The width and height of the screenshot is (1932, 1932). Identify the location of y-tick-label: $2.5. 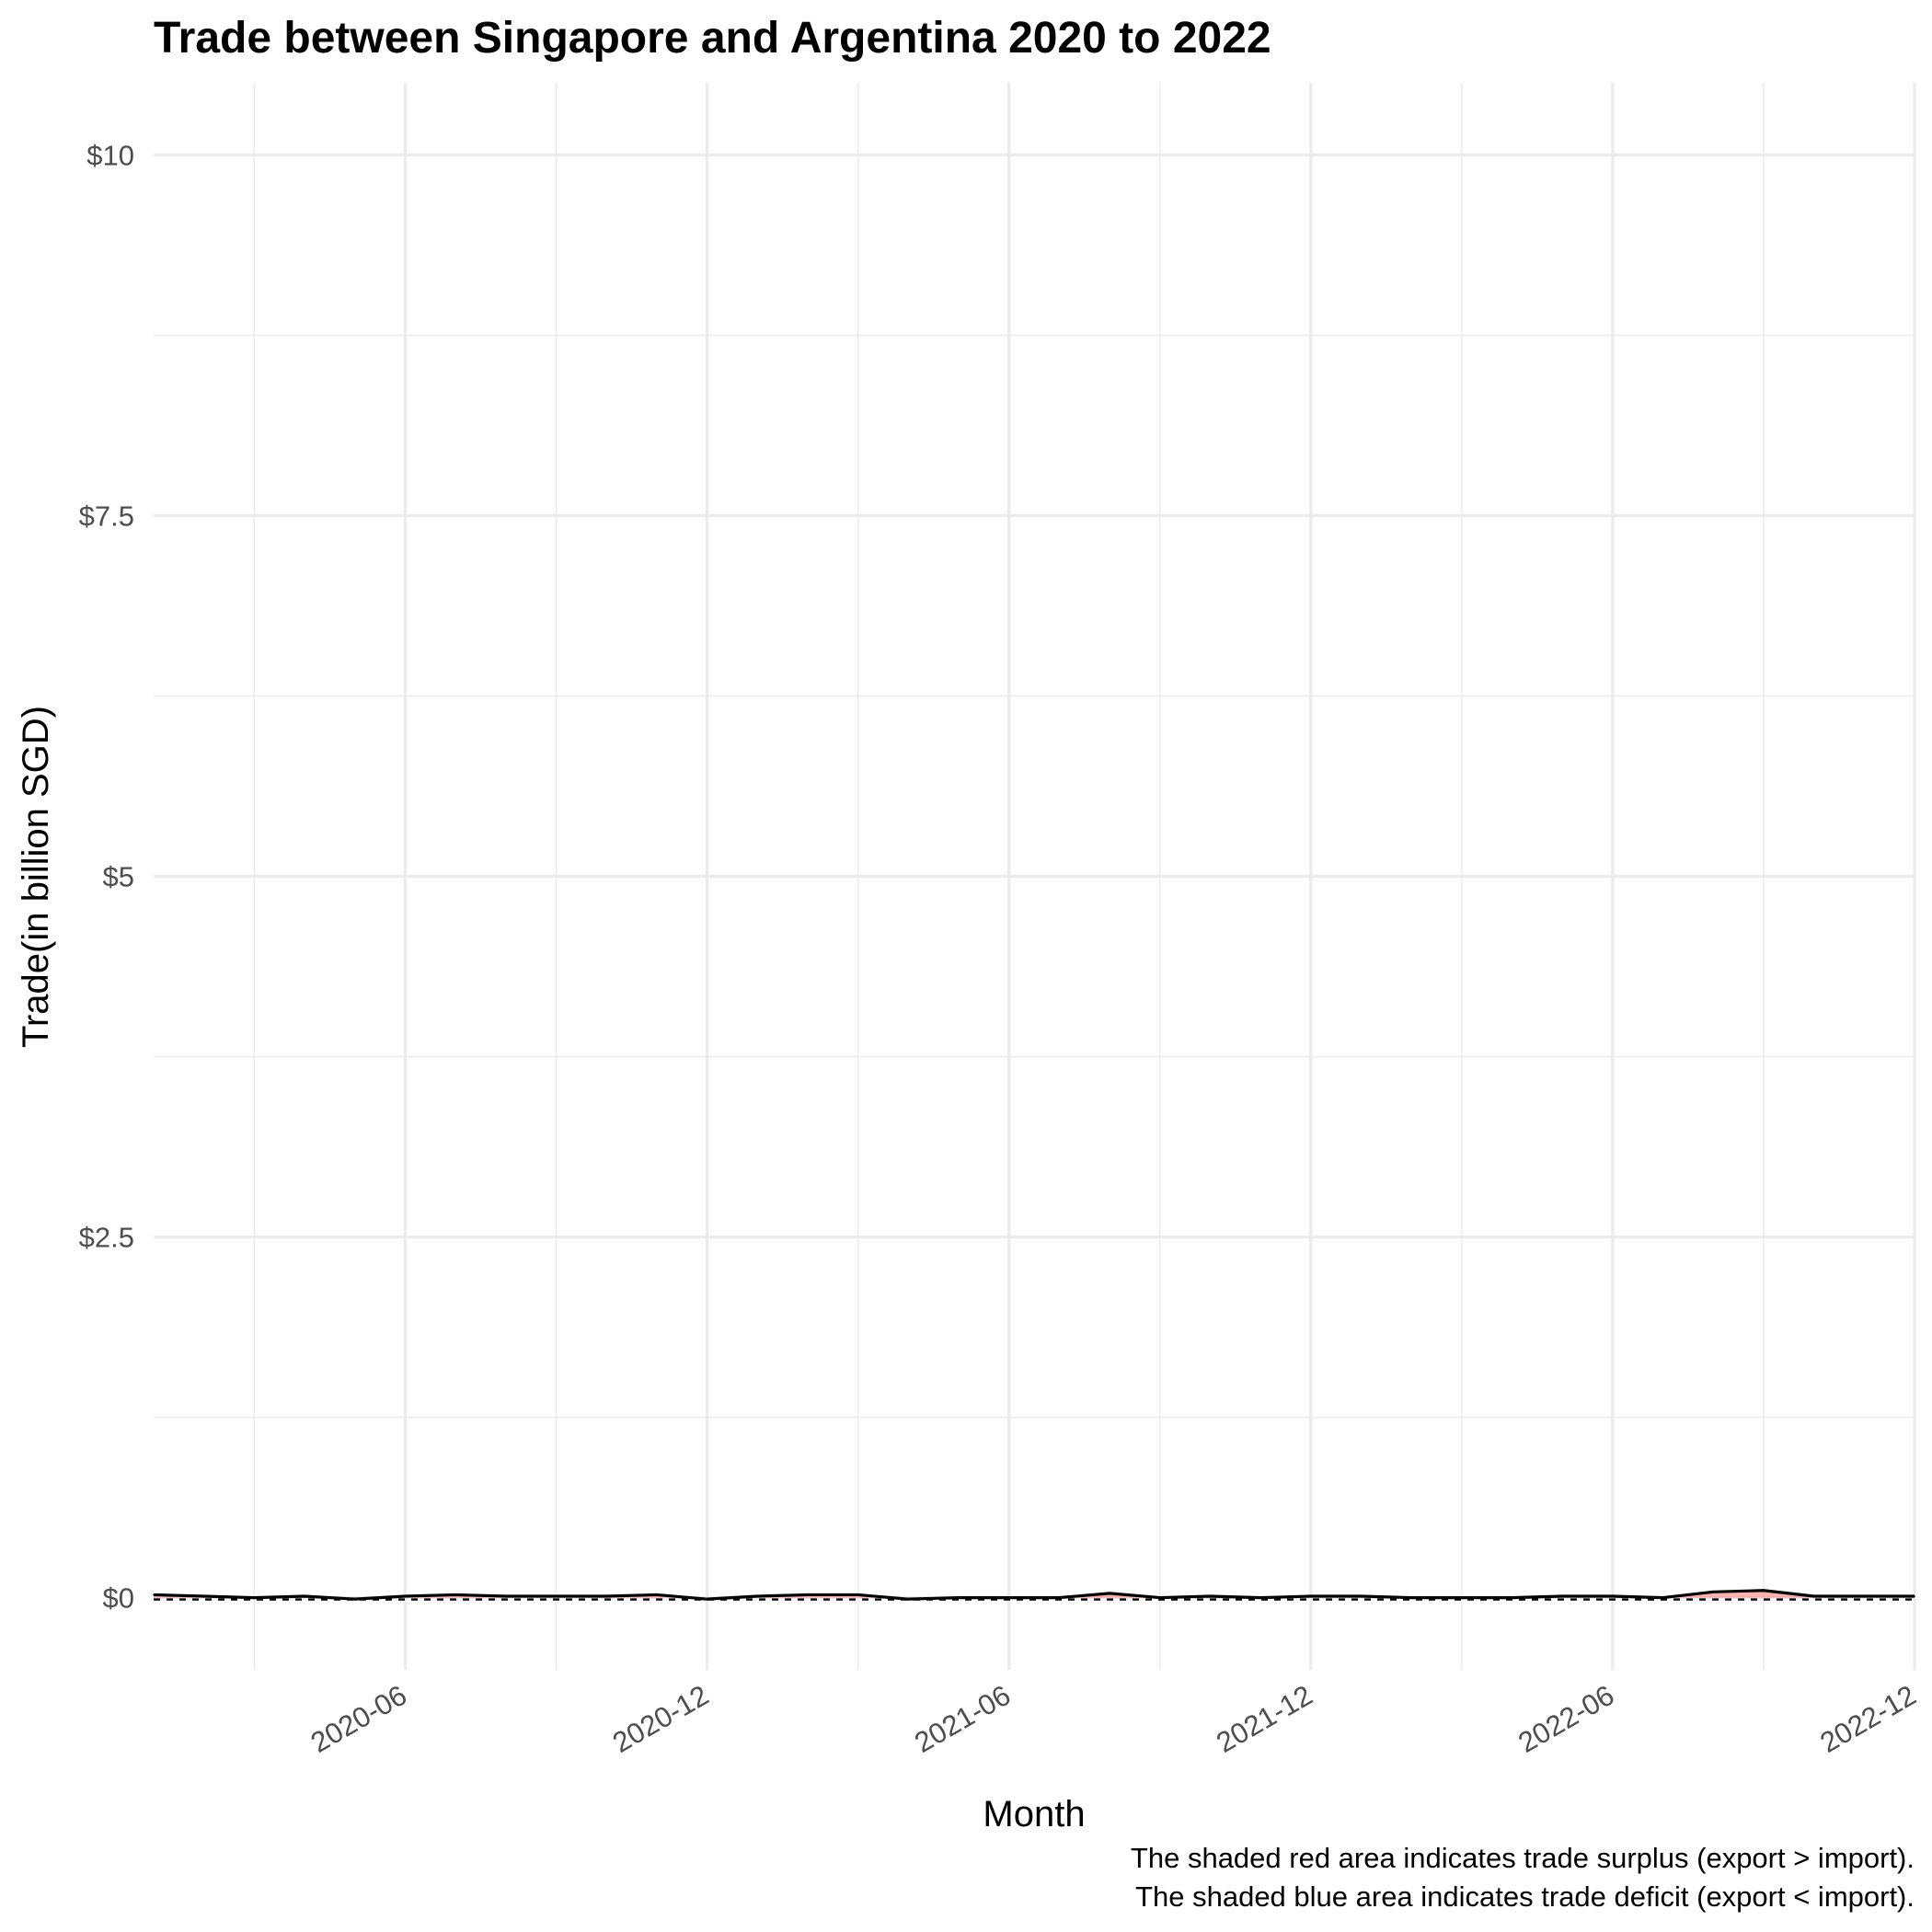
(106, 1238).